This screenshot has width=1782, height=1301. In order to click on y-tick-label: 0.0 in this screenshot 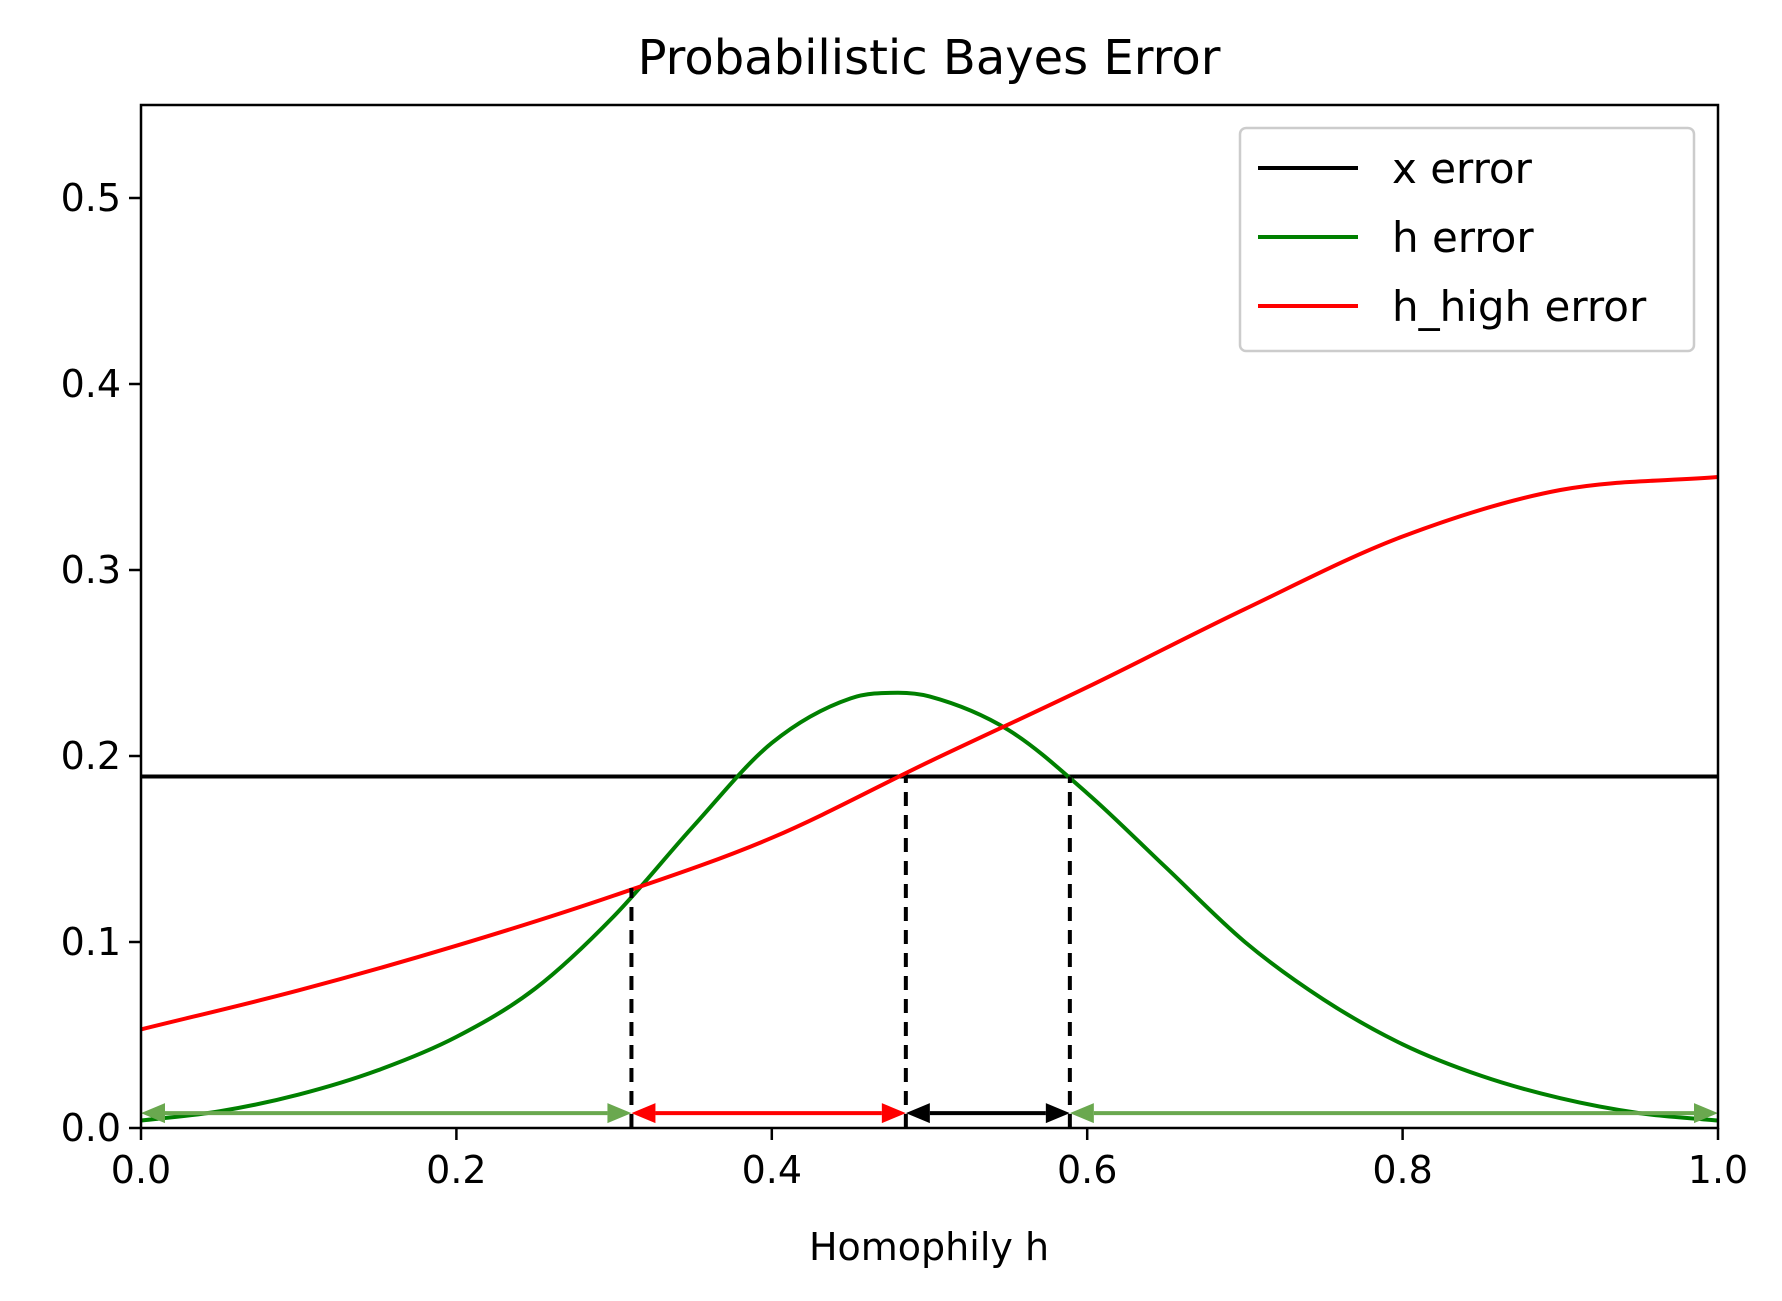, I will do `click(91, 1128)`.